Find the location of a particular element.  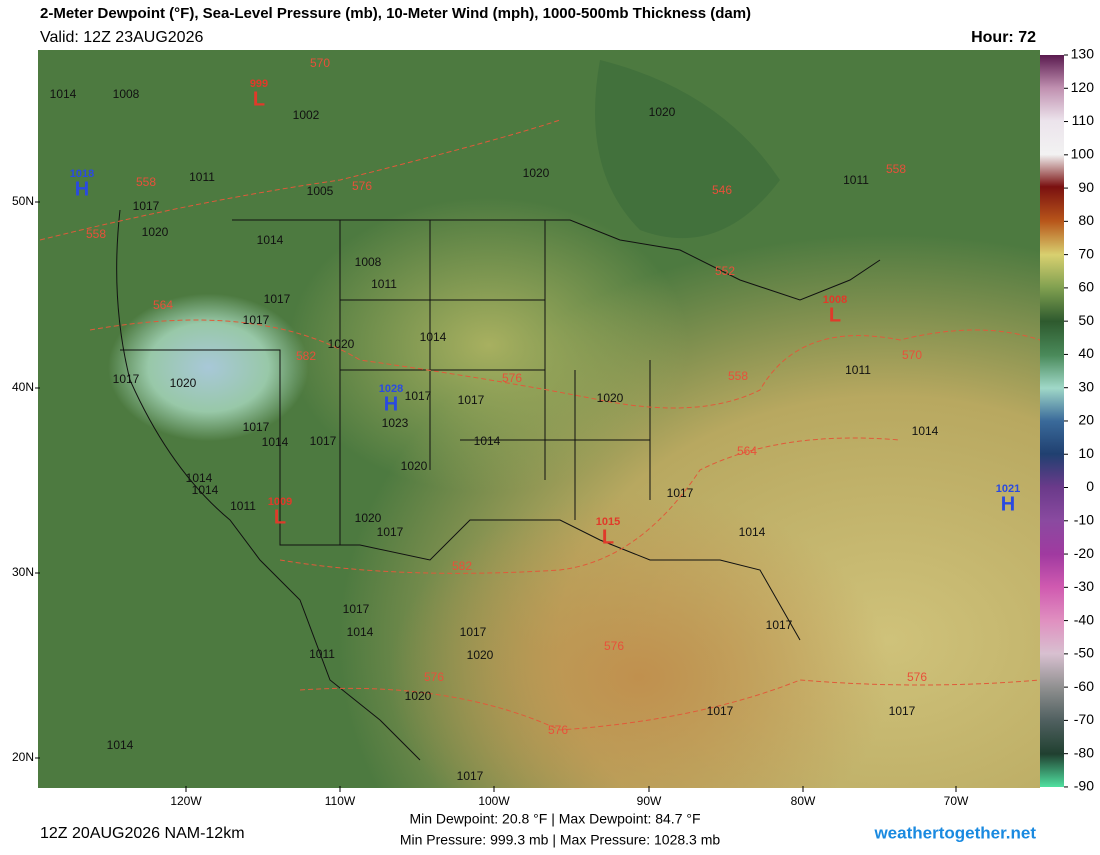

colorbar-tick-label: 120 is located at coordinates (1083, 87).